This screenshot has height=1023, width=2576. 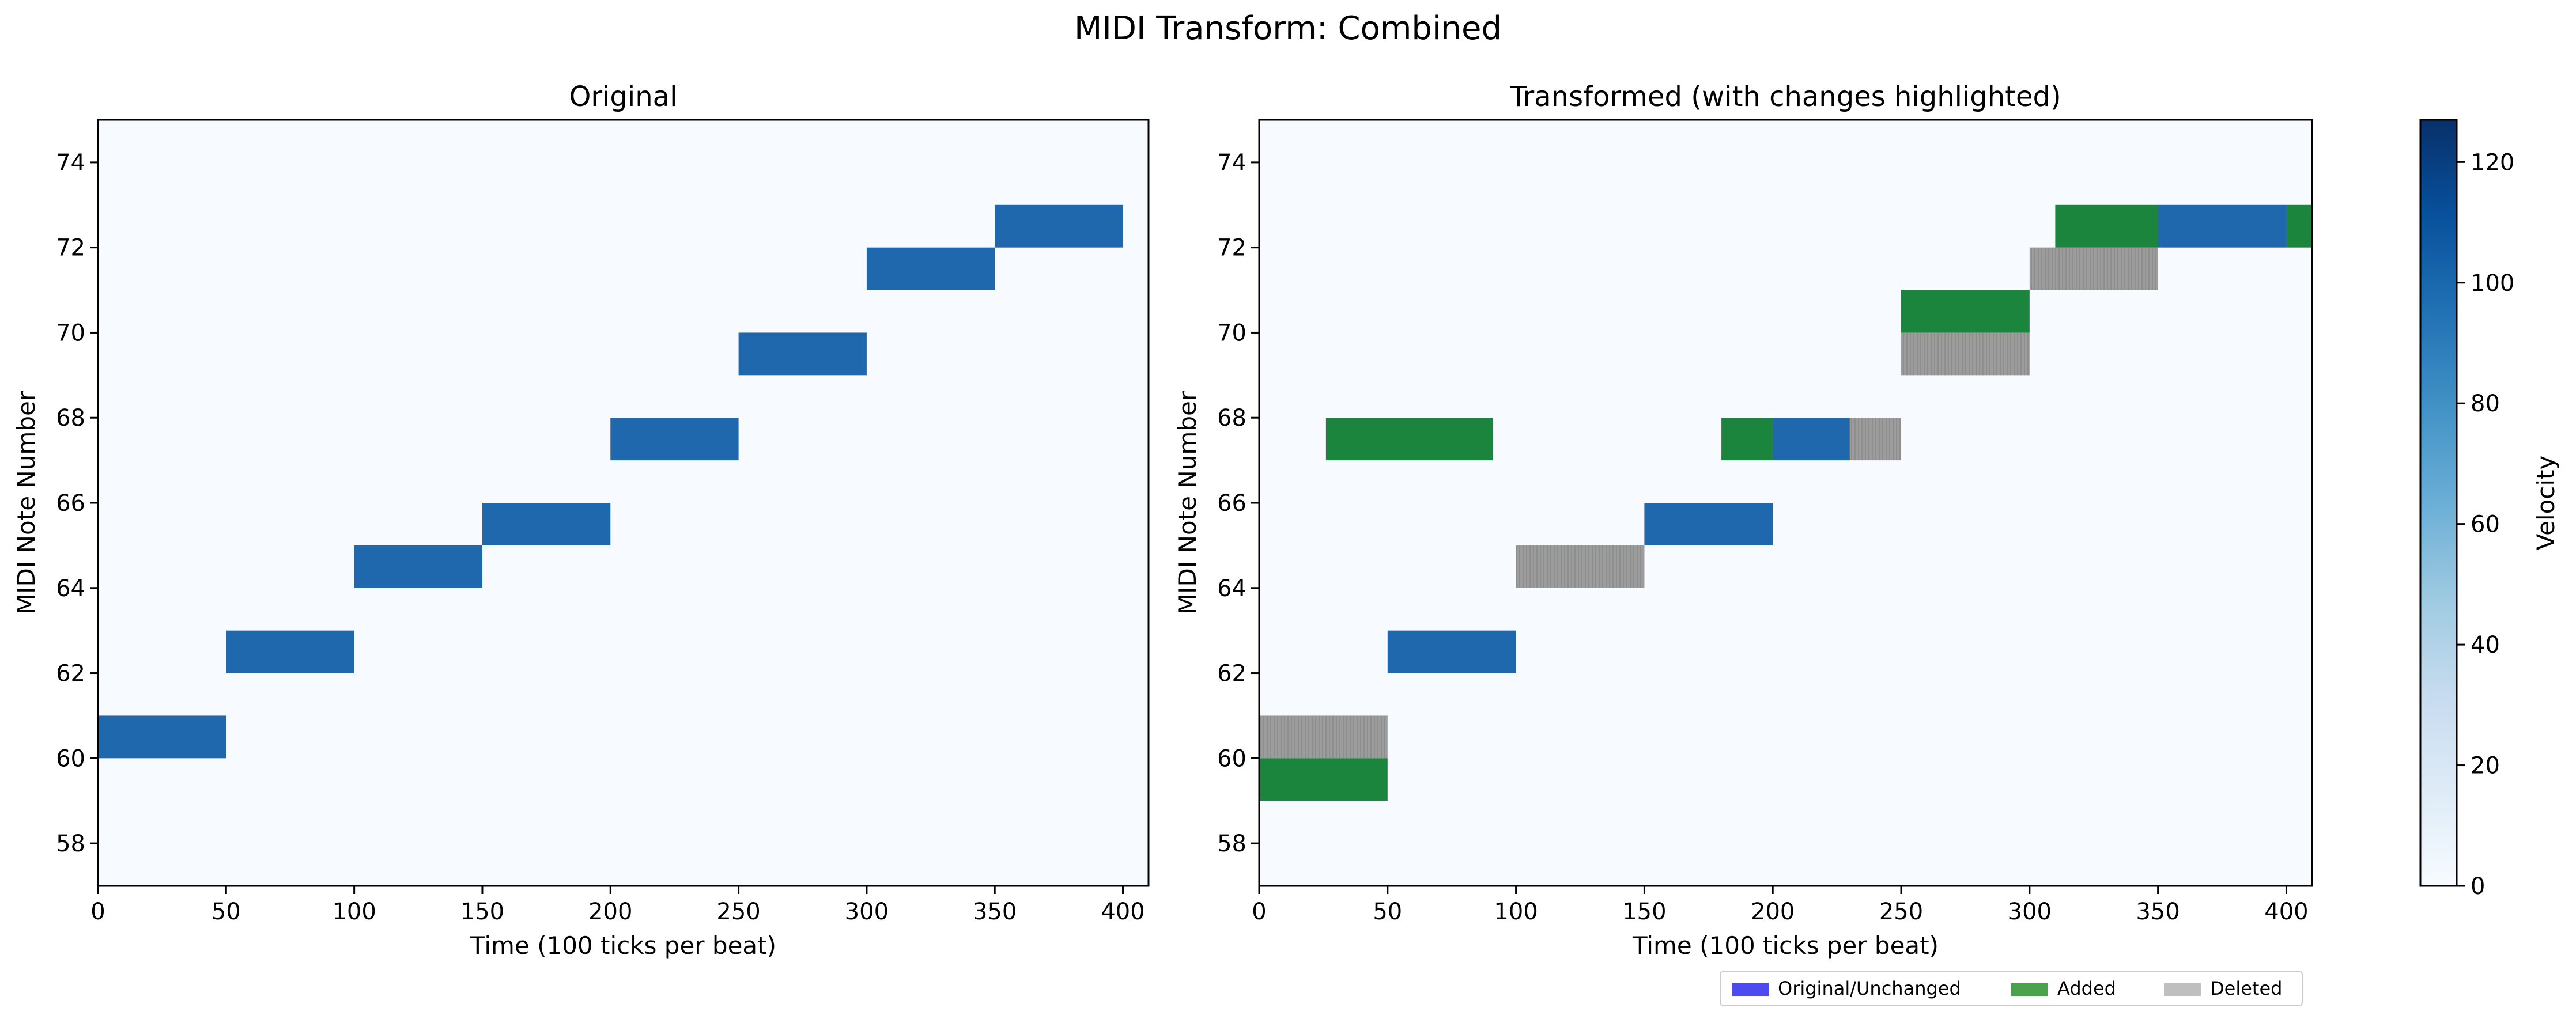 I want to click on colorbar: 0 20 40 60 80 100 120 Velocity, so click(x=2489, y=509).